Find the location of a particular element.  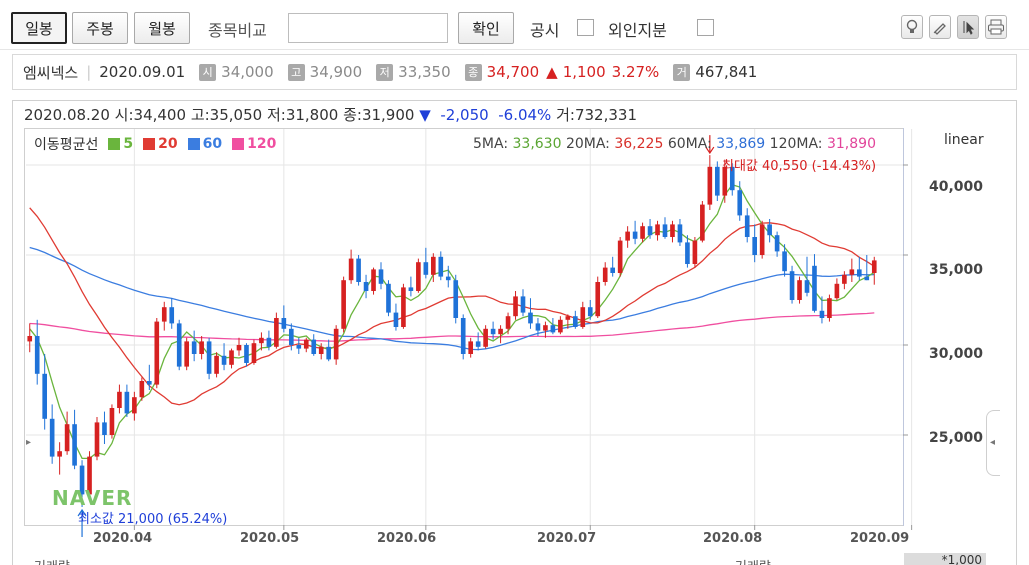

ma60-value: 33,869 is located at coordinates (741, 144).